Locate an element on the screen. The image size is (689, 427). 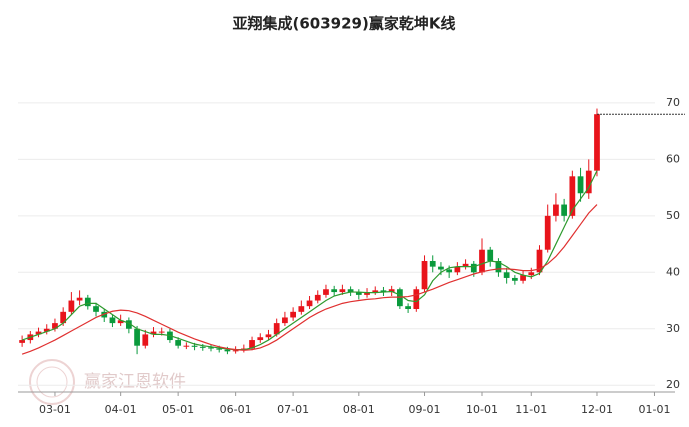
x-tick-label: 12-01 is located at coordinates (597, 409).